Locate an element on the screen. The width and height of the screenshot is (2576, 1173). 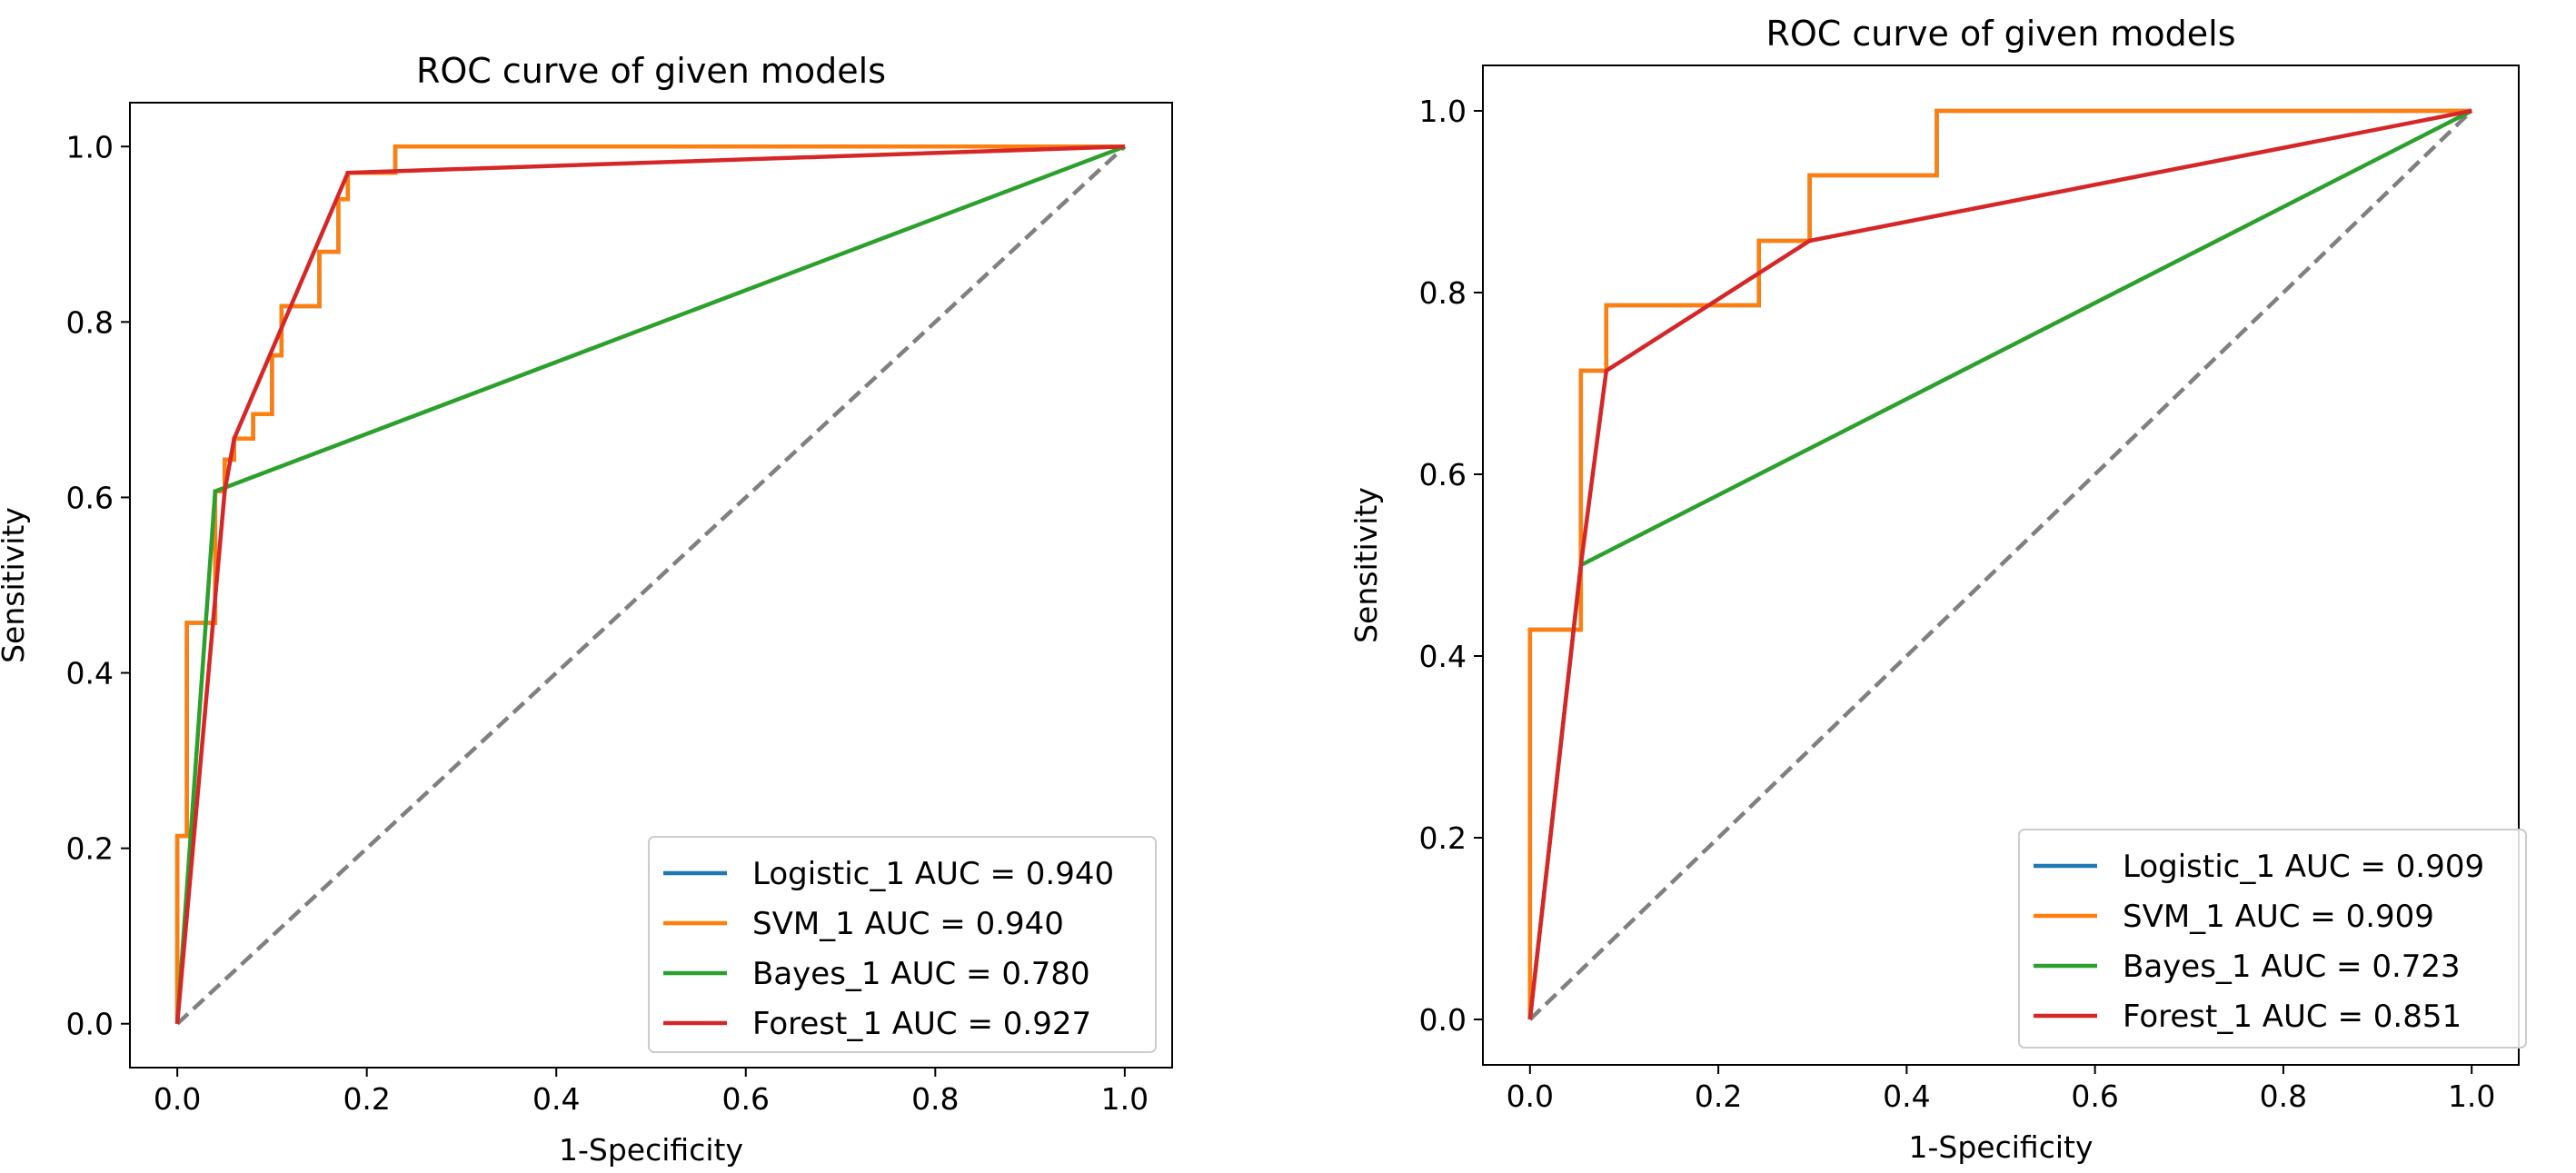
legend-entry-label: Logistic_1 AUC = 0.909 is located at coordinates (2303, 867).